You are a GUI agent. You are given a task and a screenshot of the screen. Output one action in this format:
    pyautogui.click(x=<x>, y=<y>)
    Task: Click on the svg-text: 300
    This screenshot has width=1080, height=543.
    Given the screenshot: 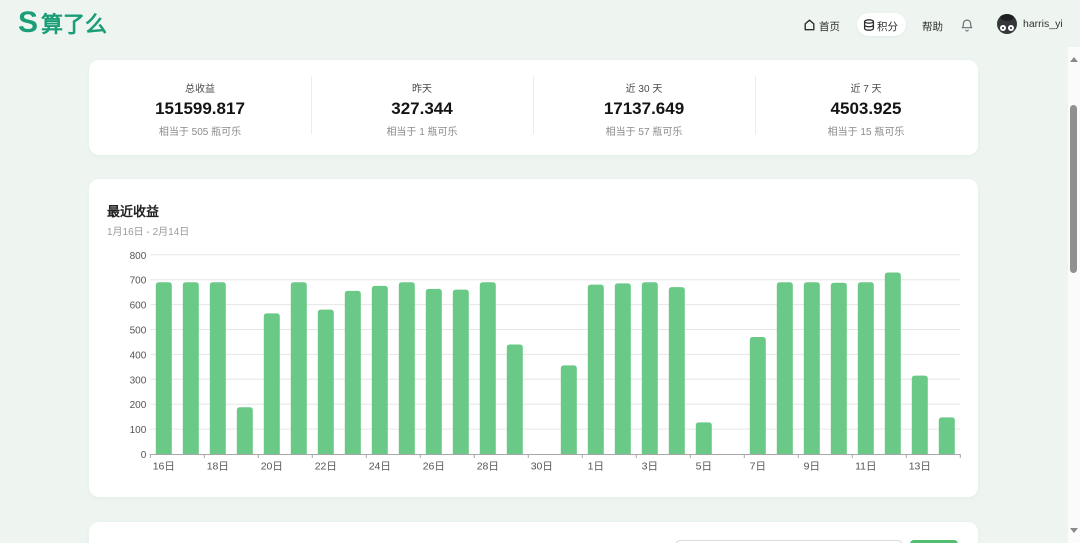 What is the action you would take?
    pyautogui.click(x=138, y=380)
    